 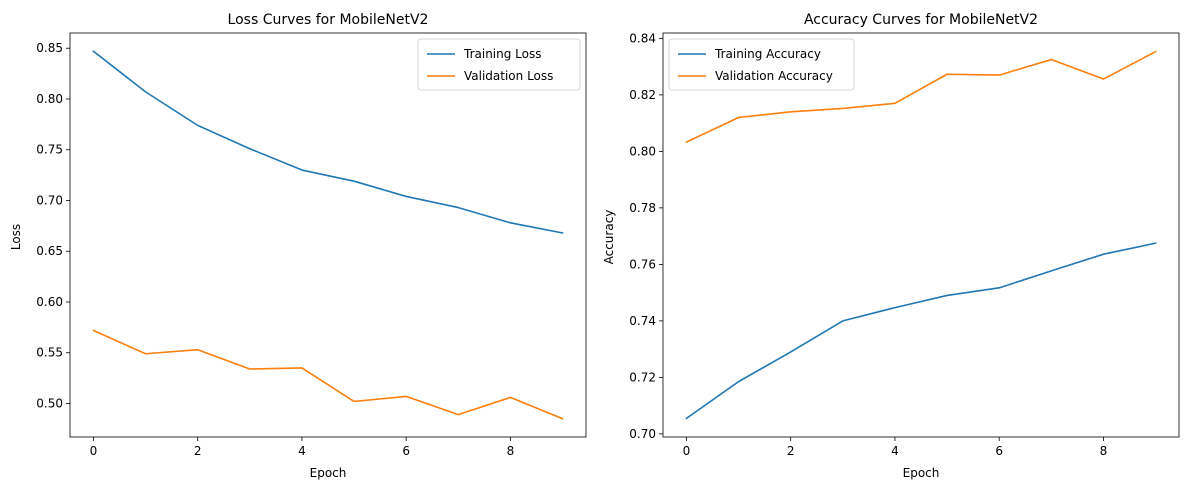 What do you see at coordinates (921, 473) in the screenshot?
I see `accuracy-x-axis-label: Epoch` at bounding box center [921, 473].